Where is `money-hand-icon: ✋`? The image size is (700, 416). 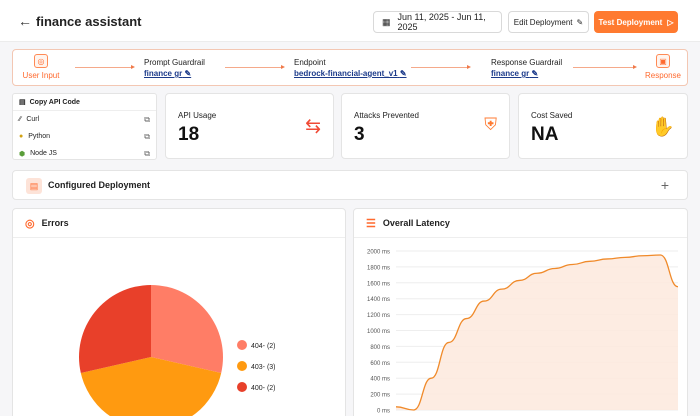 money-hand-icon: ✋ is located at coordinates (663, 127).